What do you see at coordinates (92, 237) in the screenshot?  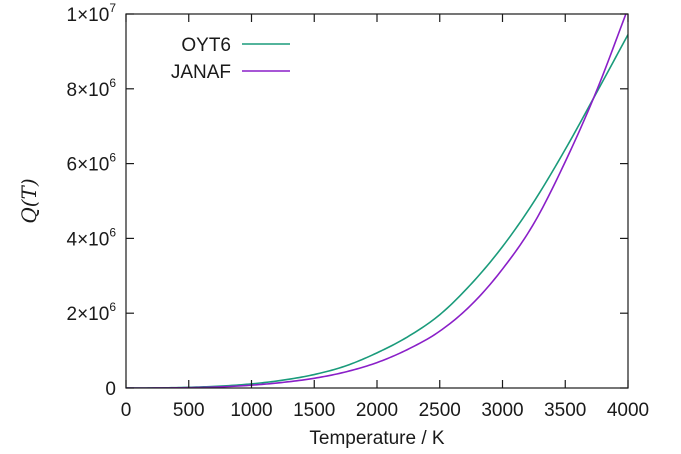 I see `y-tick-label: 4×10⁶` at bounding box center [92, 237].